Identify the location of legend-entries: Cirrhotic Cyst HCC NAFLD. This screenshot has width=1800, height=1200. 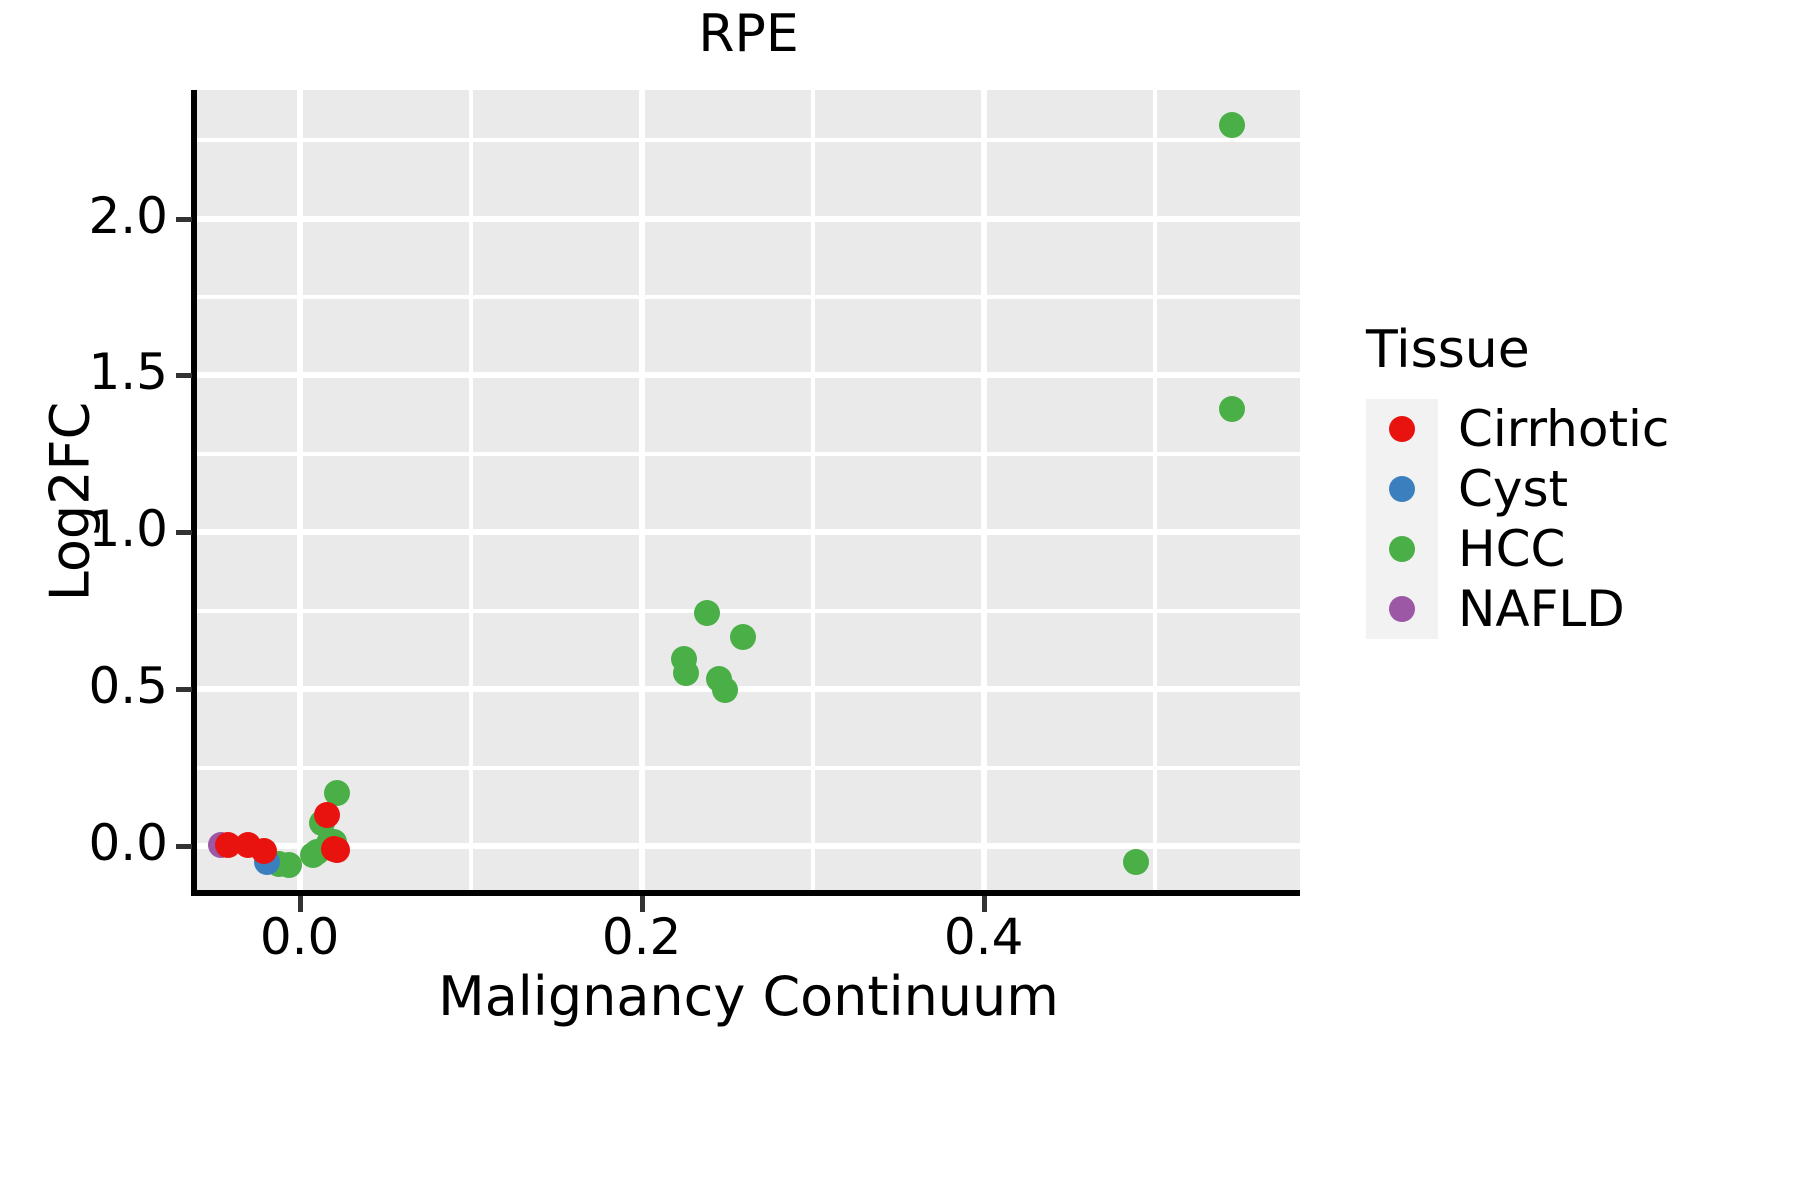
(1517, 519).